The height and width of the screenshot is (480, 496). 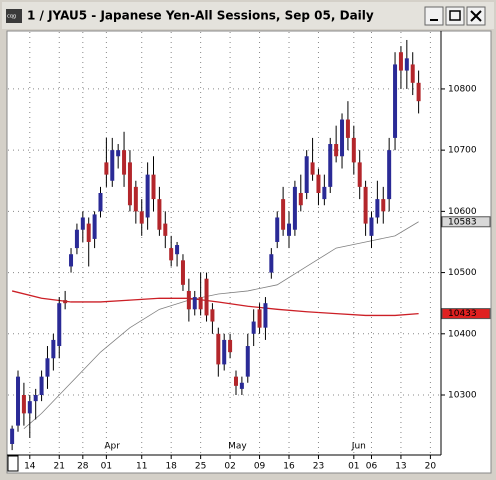 What do you see at coordinates (215, 303) in the screenshot?
I see `moving-average` at bounding box center [215, 303].